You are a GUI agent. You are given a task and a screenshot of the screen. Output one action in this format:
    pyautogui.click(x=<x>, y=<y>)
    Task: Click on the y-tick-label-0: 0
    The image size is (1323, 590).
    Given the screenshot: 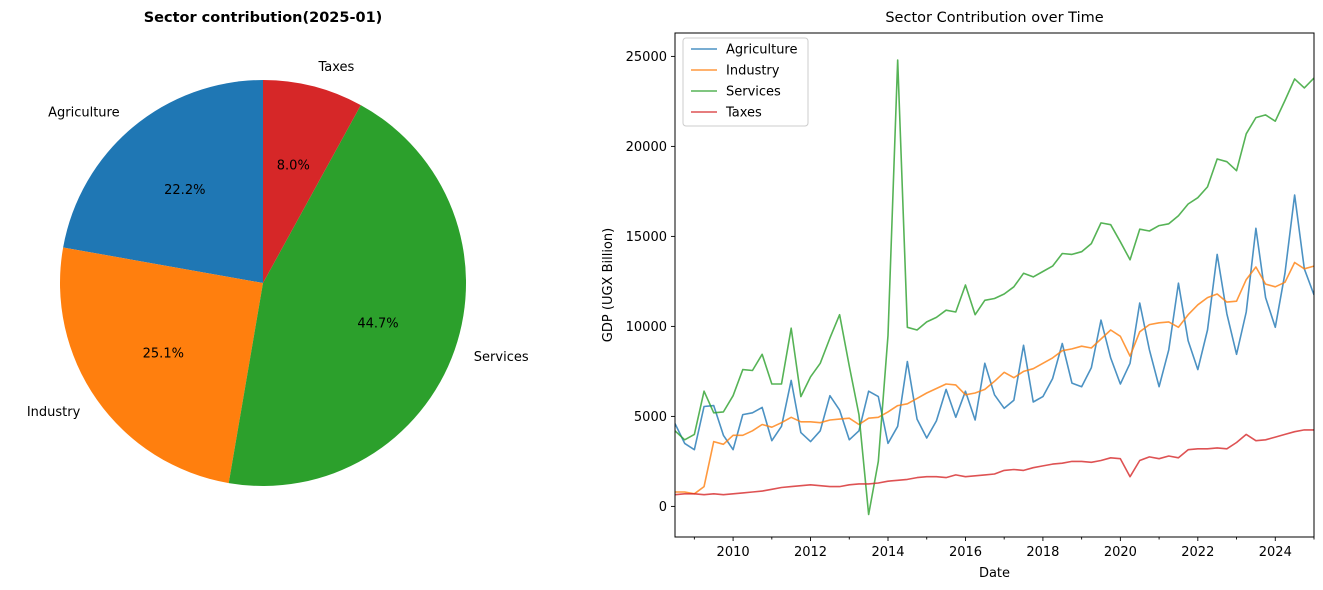 What is the action you would take?
    pyautogui.click(x=663, y=507)
    